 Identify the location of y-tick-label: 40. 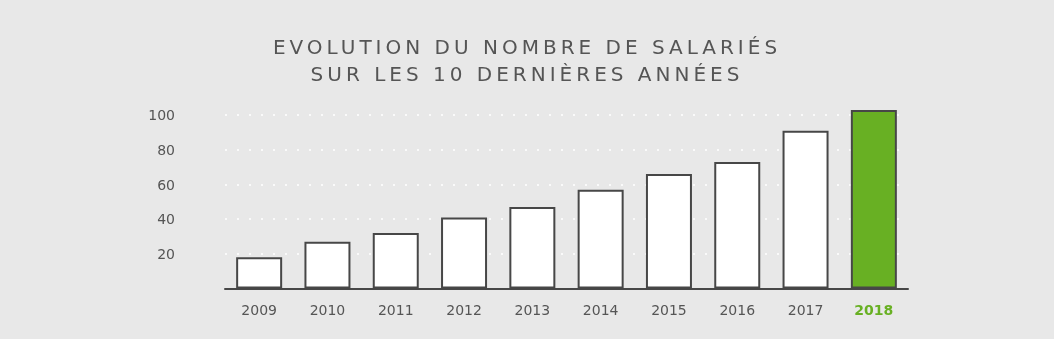
(166, 219).